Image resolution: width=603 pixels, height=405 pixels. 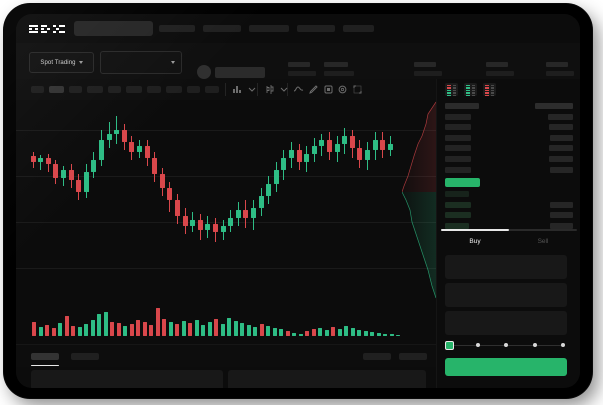 What do you see at coordinates (113, 28) in the screenshot?
I see `search-input` at bounding box center [113, 28].